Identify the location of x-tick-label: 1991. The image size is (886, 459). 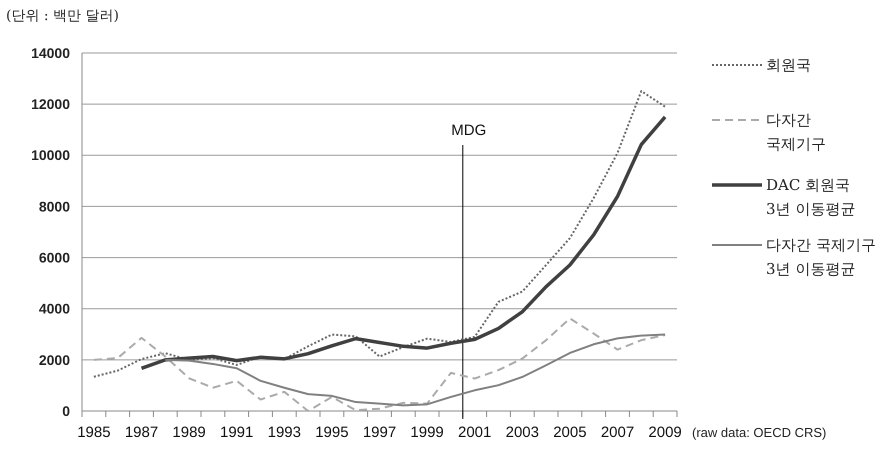
(237, 432).